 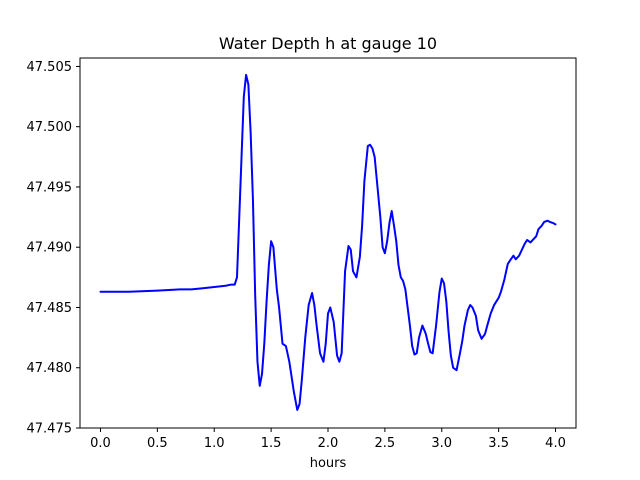 I want to click on x-tick-label: 2.5, so click(x=385, y=443).